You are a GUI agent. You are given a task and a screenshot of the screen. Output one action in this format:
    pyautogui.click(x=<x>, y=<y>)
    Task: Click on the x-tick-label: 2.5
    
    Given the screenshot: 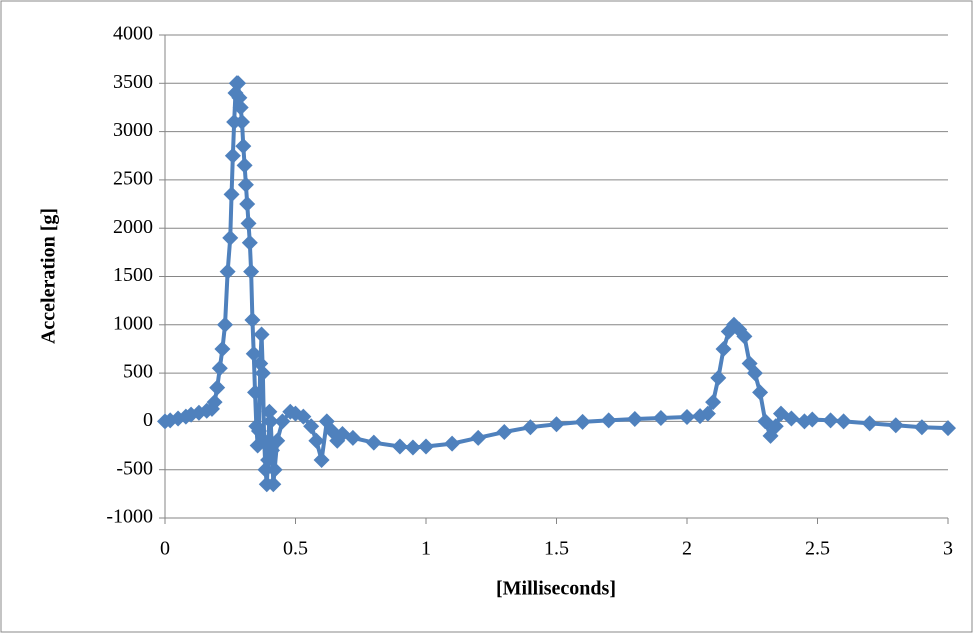 What is the action you would take?
    pyautogui.click(x=817, y=549)
    